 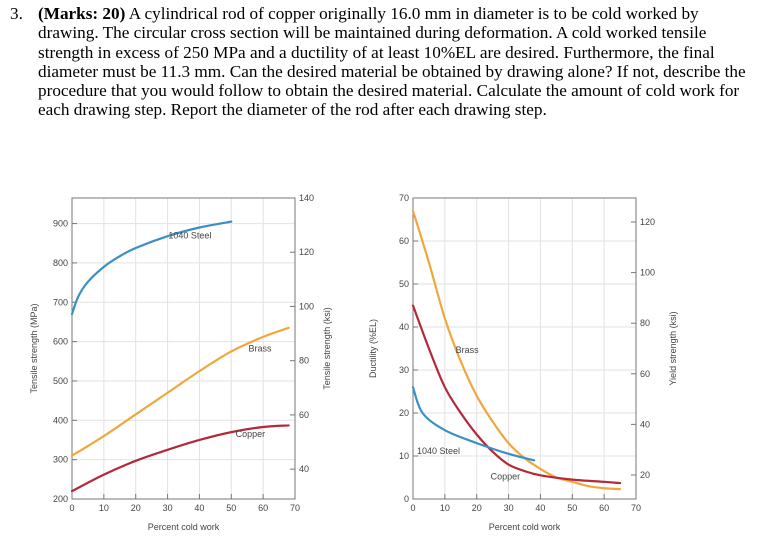 What do you see at coordinates (60, 342) in the screenshot?
I see `y-tick-label: 600` at bounding box center [60, 342].